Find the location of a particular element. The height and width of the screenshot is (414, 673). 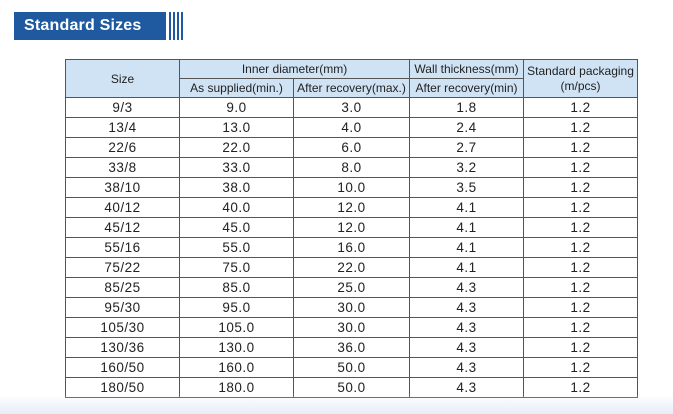

banner-stripes-decoration is located at coordinates (177, 26).